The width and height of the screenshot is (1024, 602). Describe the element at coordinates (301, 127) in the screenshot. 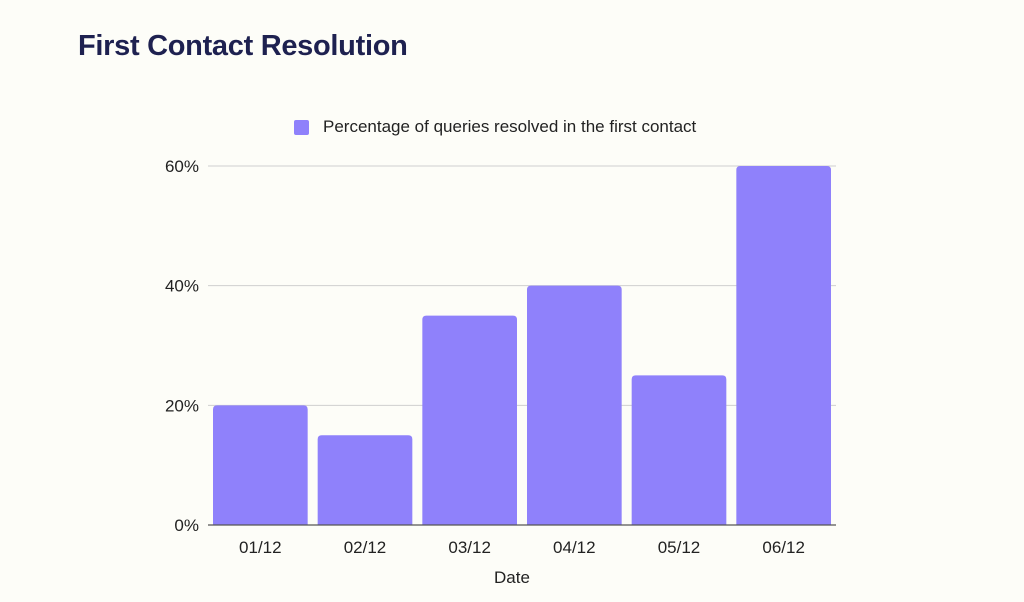

I see `legend-swatch` at that location.